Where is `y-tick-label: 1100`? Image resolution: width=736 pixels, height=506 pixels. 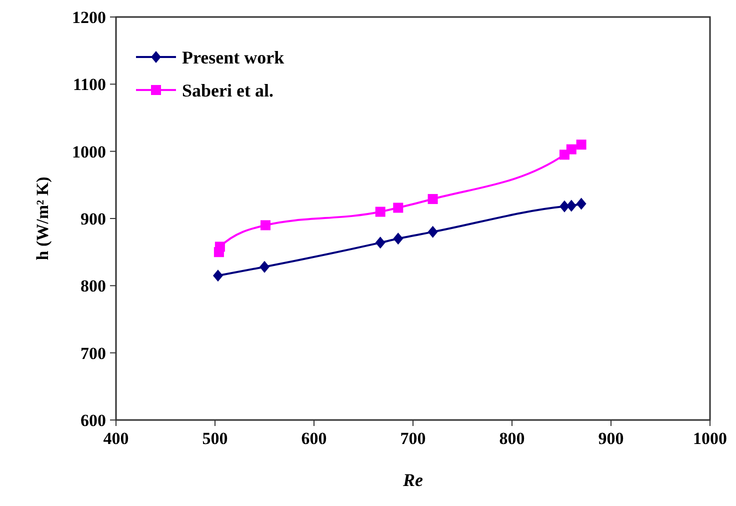
y-tick-label: 1100 is located at coordinates (89, 84).